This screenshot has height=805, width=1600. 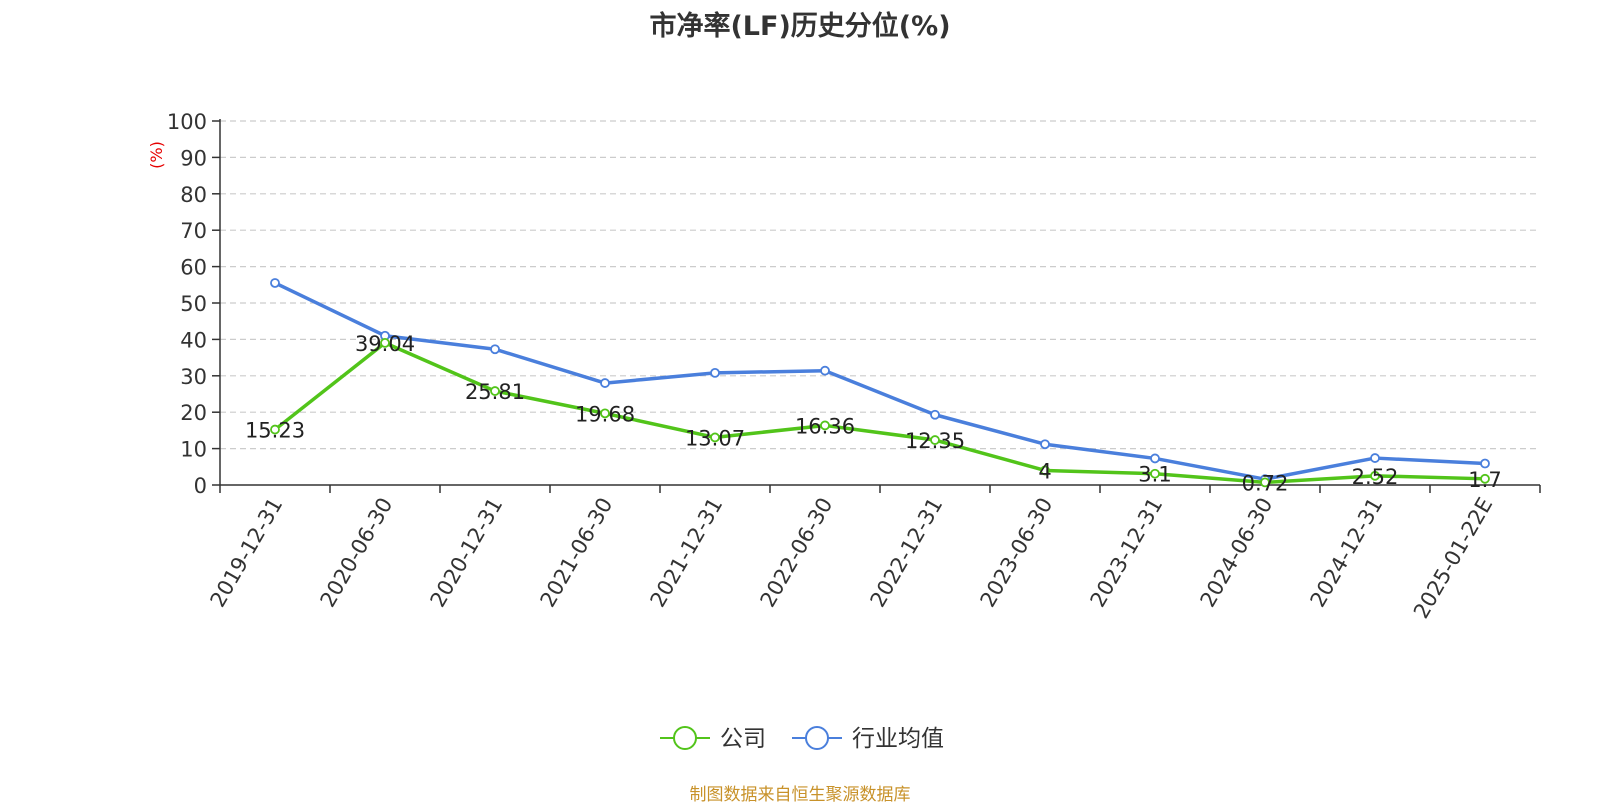 I want to click on data-label: 19.68, so click(x=605, y=414).